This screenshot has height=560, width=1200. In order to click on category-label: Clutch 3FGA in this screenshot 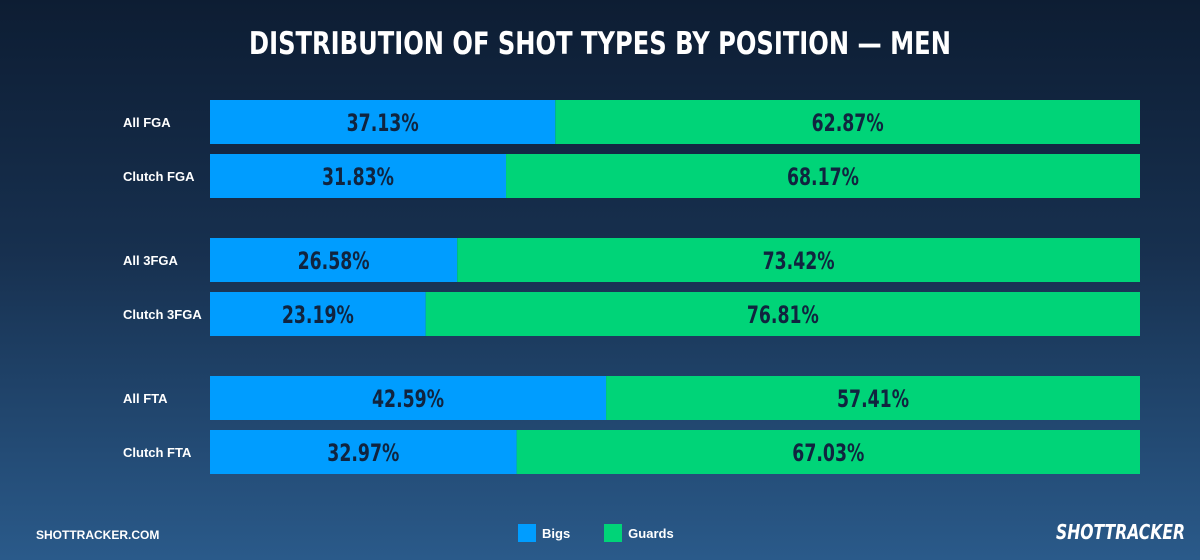, I will do `click(162, 314)`.